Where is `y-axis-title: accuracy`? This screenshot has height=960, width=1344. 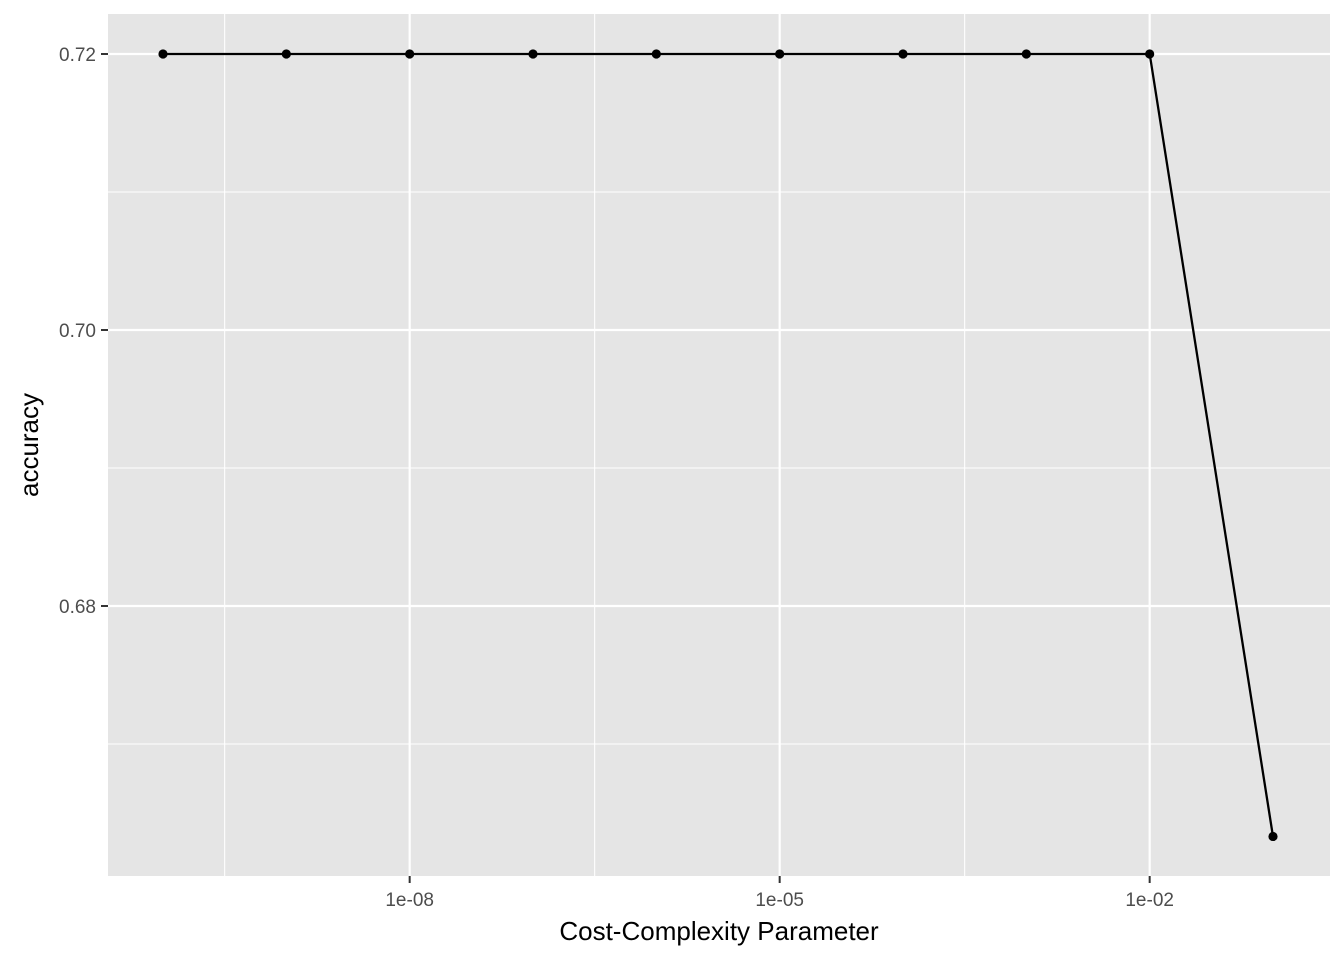
y-axis-title: accuracy is located at coordinates (29, 445).